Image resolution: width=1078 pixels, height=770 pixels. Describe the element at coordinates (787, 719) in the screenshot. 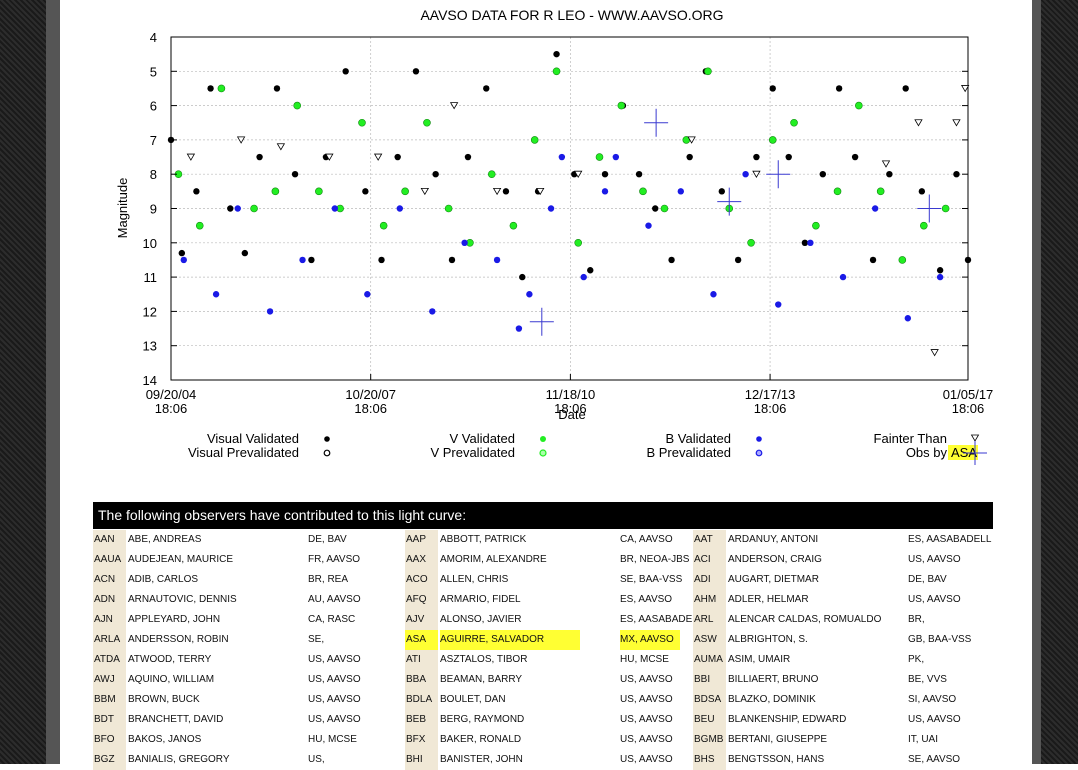

I see `observer-name: BLANKENSHIP, EDWARD` at that location.